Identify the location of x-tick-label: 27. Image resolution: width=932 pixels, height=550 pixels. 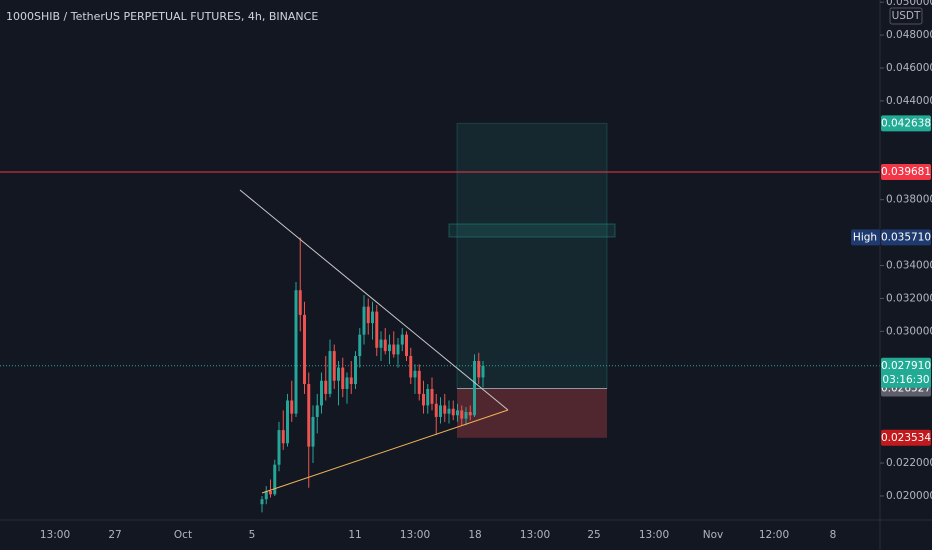
(114, 535).